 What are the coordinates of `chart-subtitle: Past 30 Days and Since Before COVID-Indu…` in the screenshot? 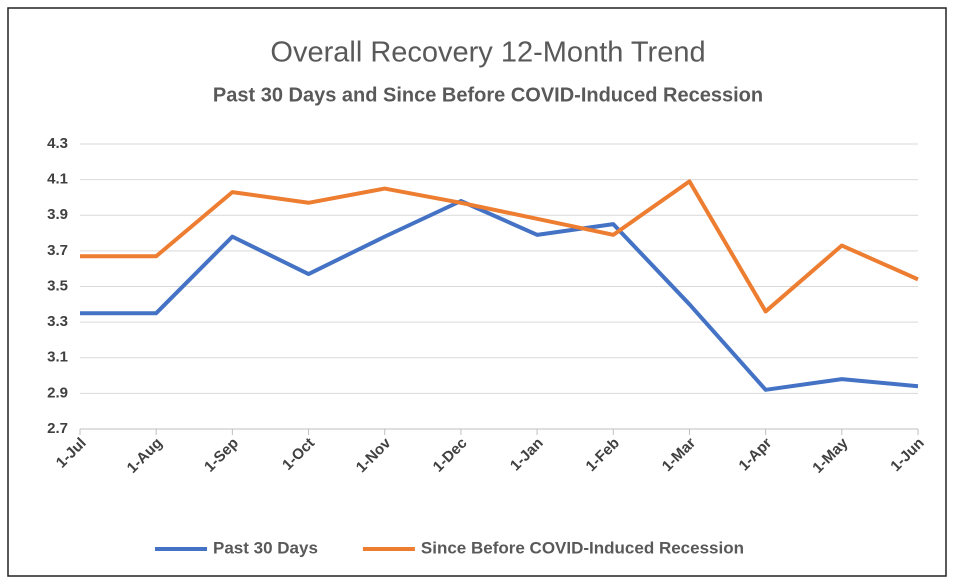 It's located at (488, 95).